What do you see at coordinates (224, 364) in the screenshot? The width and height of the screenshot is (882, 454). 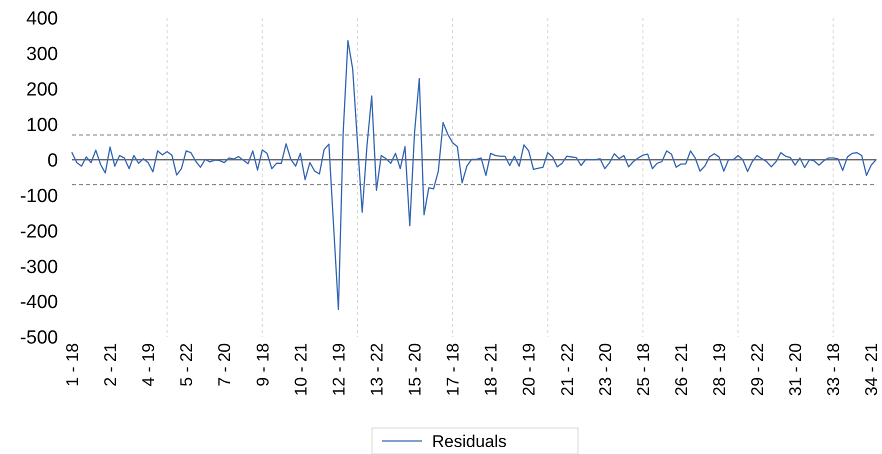 I see `x-tick-label: 7 - 20` at bounding box center [224, 364].